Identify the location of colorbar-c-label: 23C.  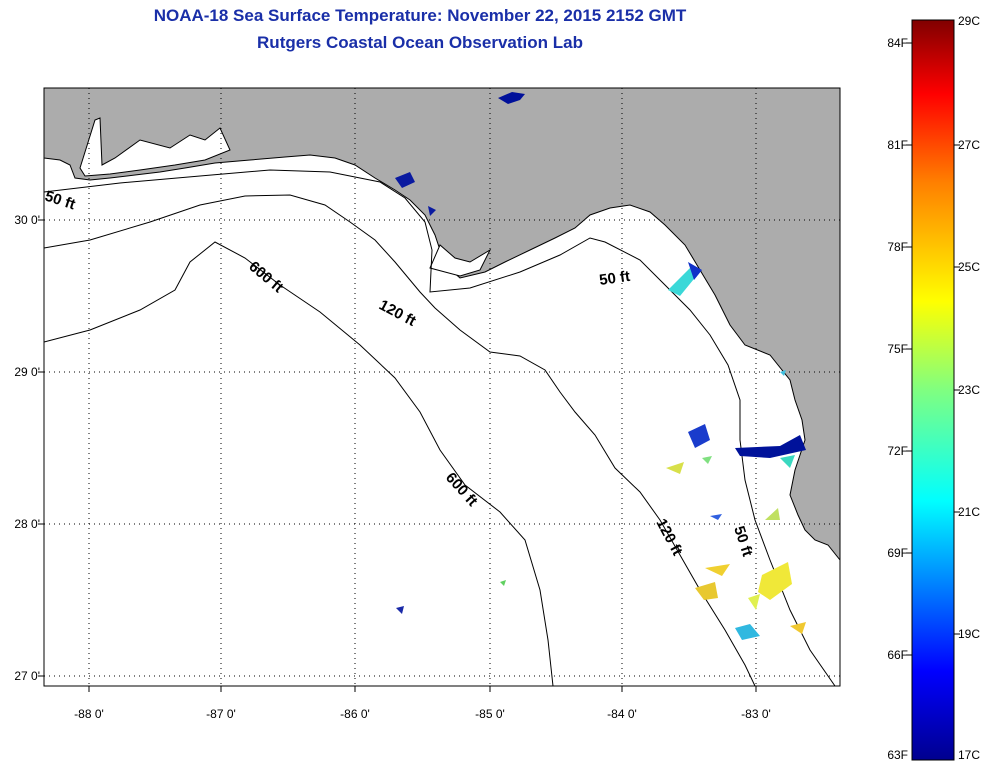
(969, 390).